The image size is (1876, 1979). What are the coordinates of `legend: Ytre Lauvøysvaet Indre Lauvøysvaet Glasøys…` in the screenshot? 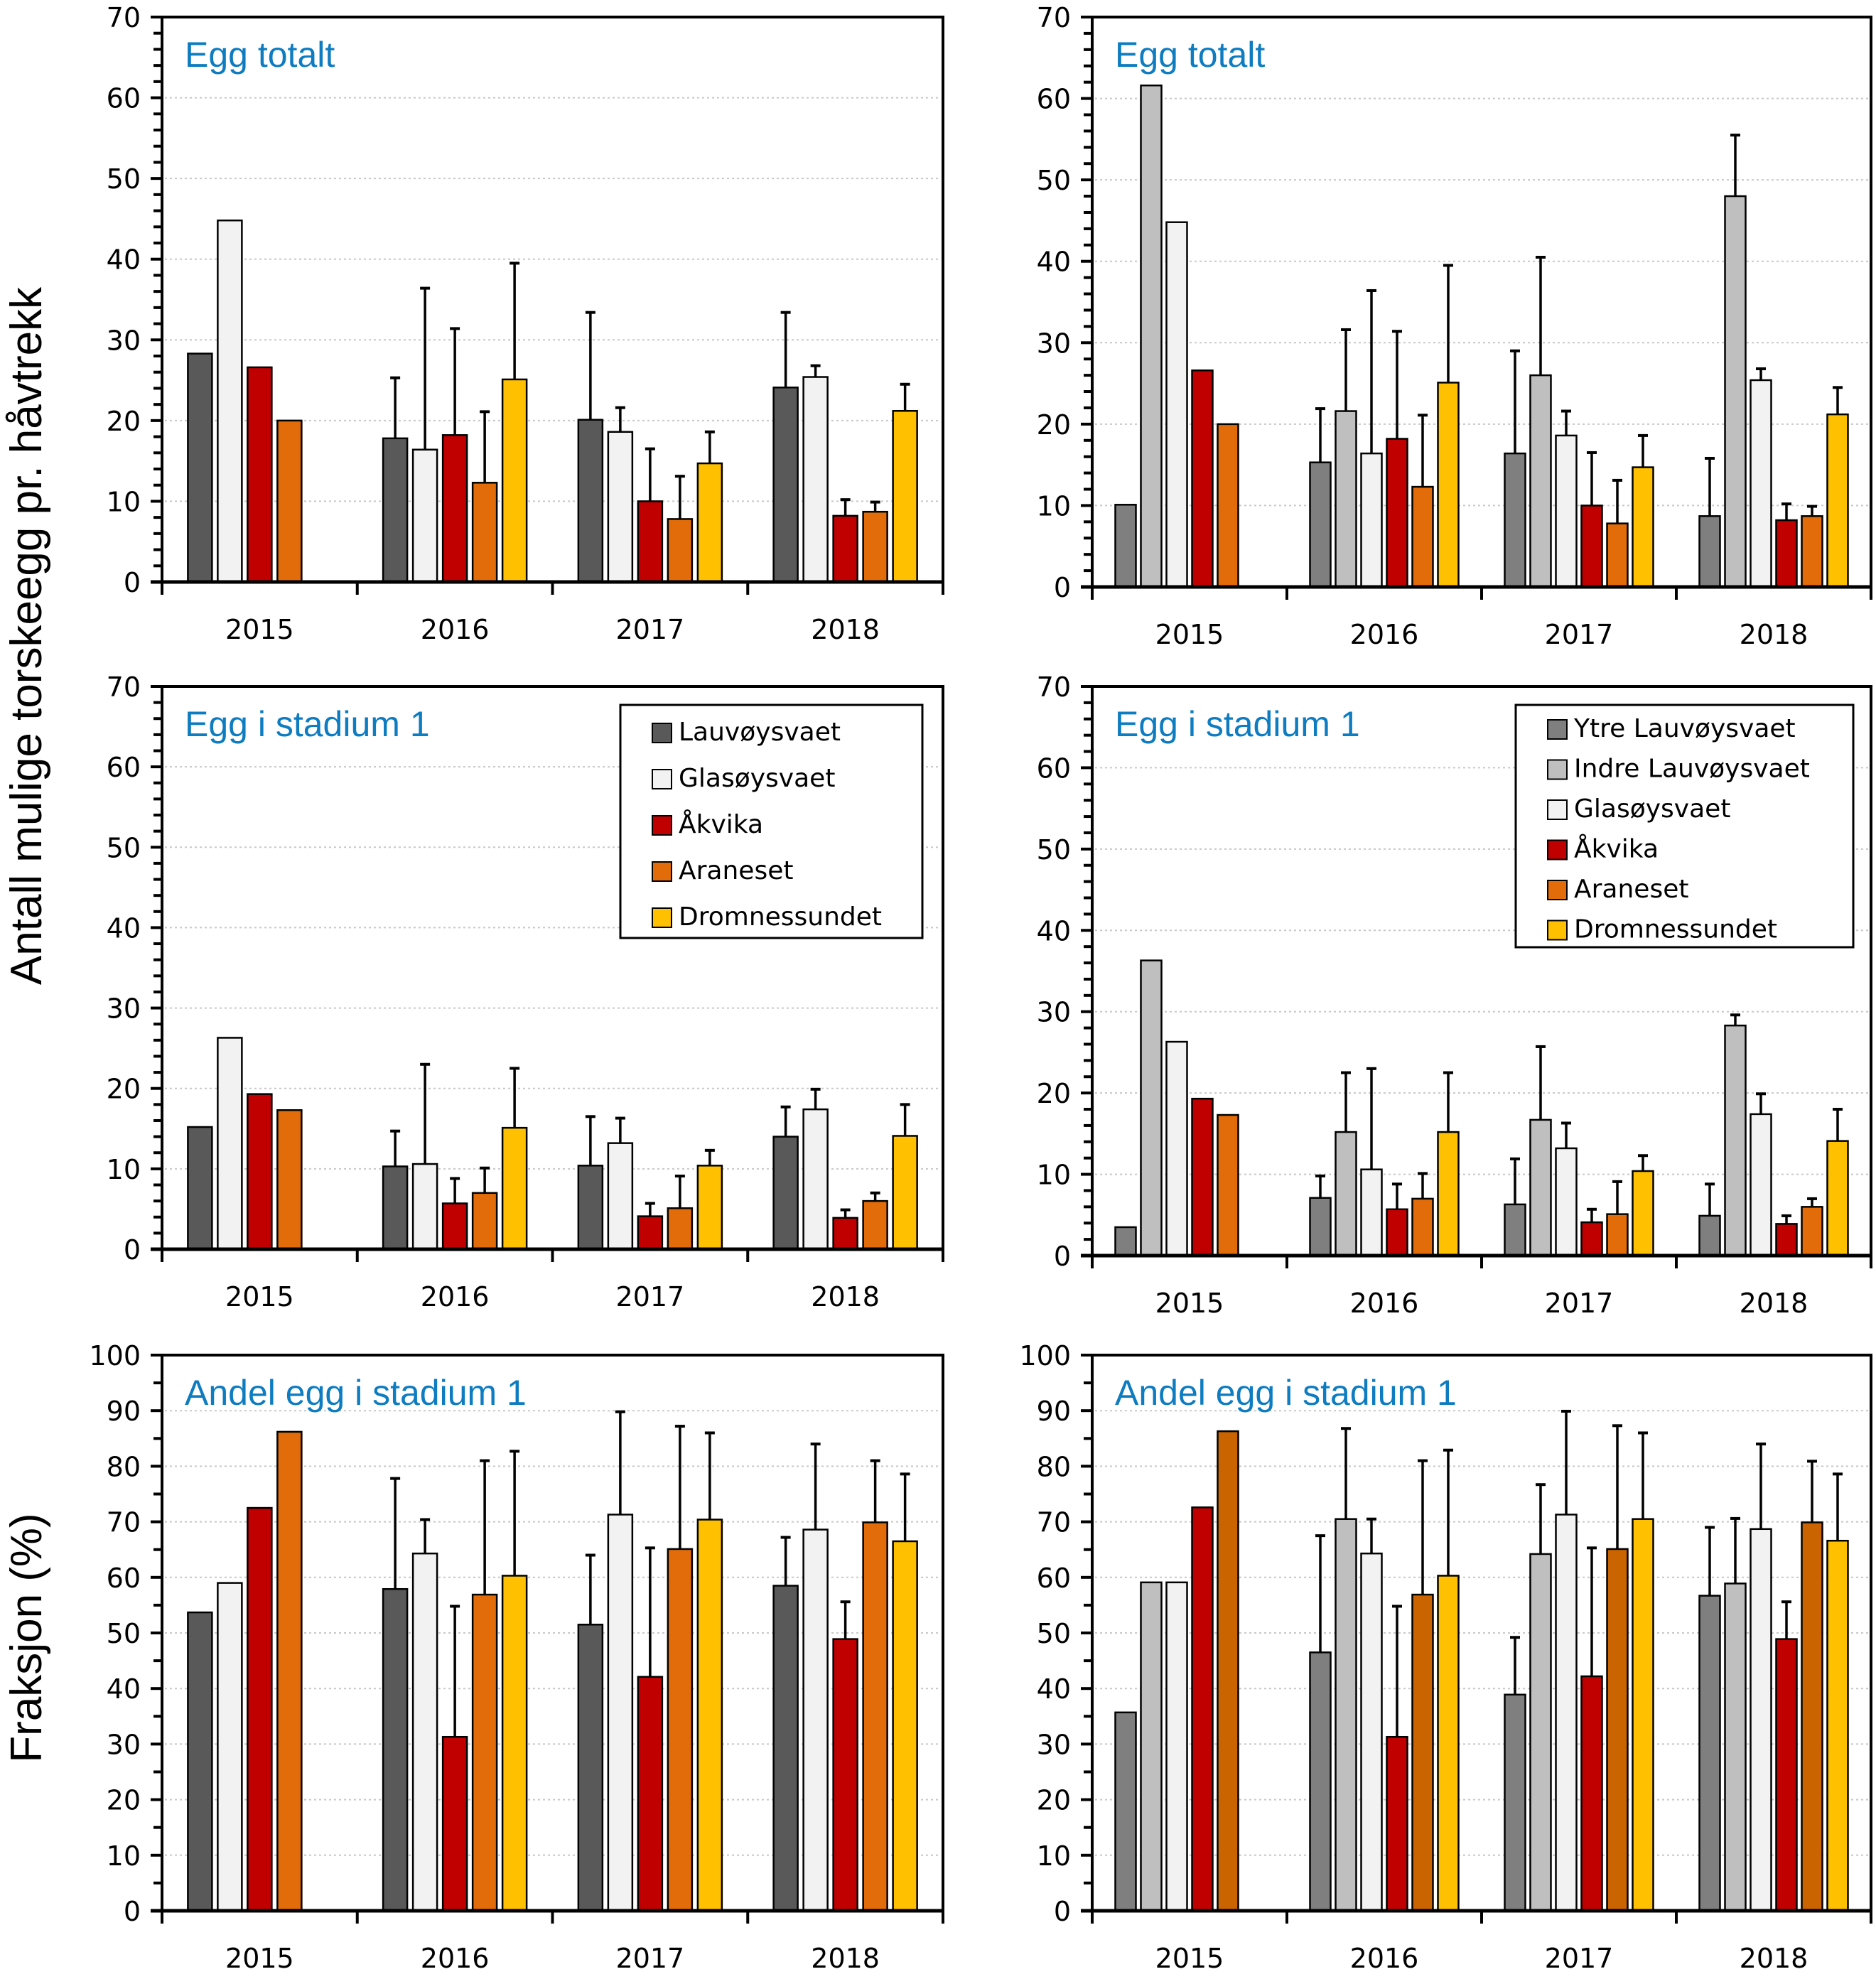 It's located at (1684, 826).